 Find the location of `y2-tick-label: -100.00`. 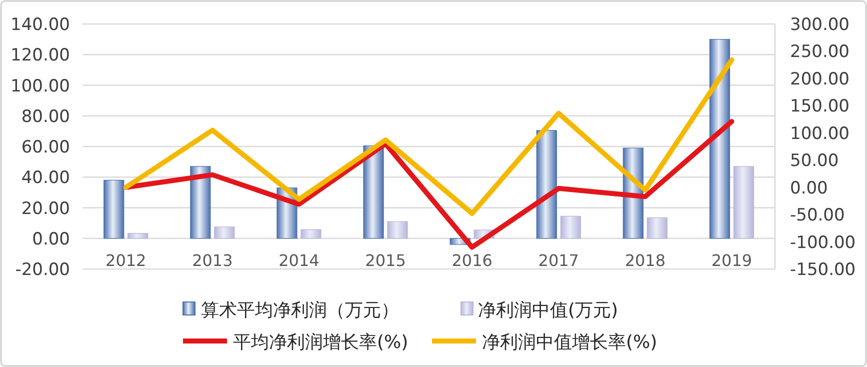

y2-tick-label: -100.00 is located at coordinates (823, 242).